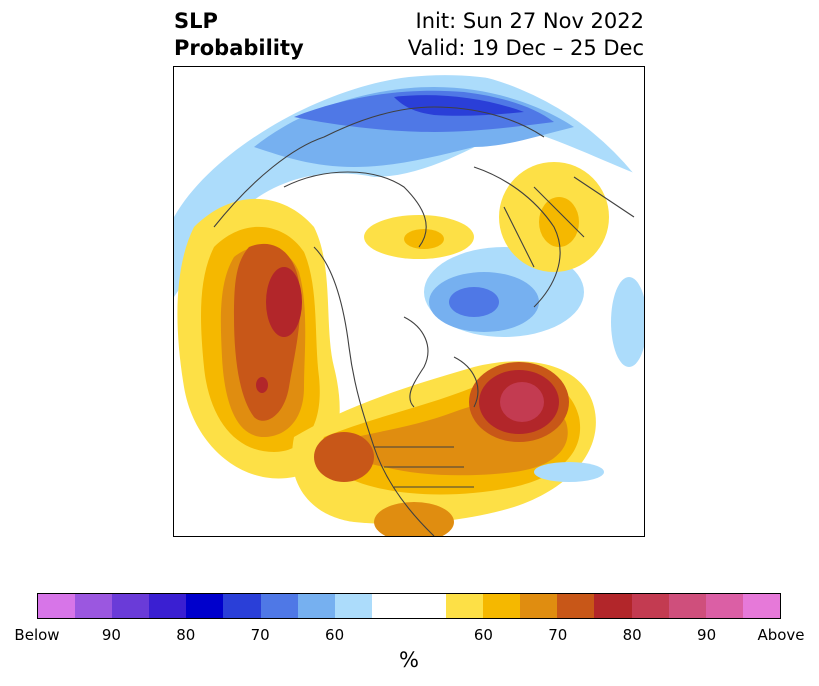 This screenshot has width=819, height=686. What do you see at coordinates (239, 48) in the screenshot?
I see `title-type: Probability` at bounding box center [239, 48].